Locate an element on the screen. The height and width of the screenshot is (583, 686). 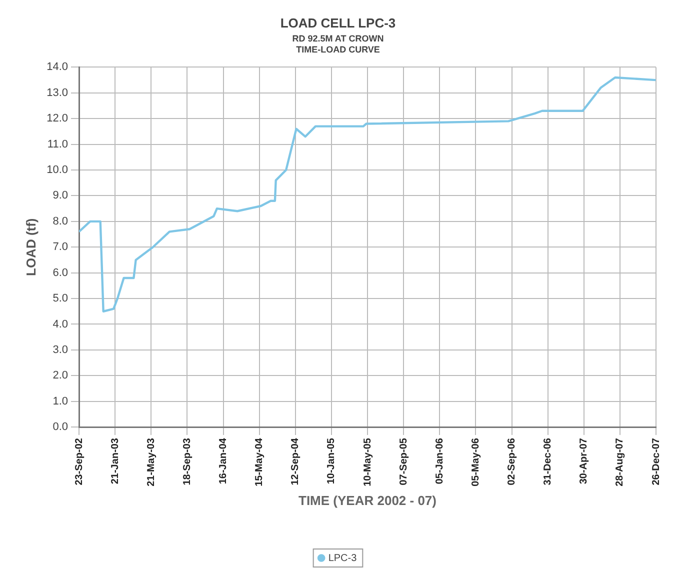
y-tick-label: 5.0 is located at coordinates (60, 298).